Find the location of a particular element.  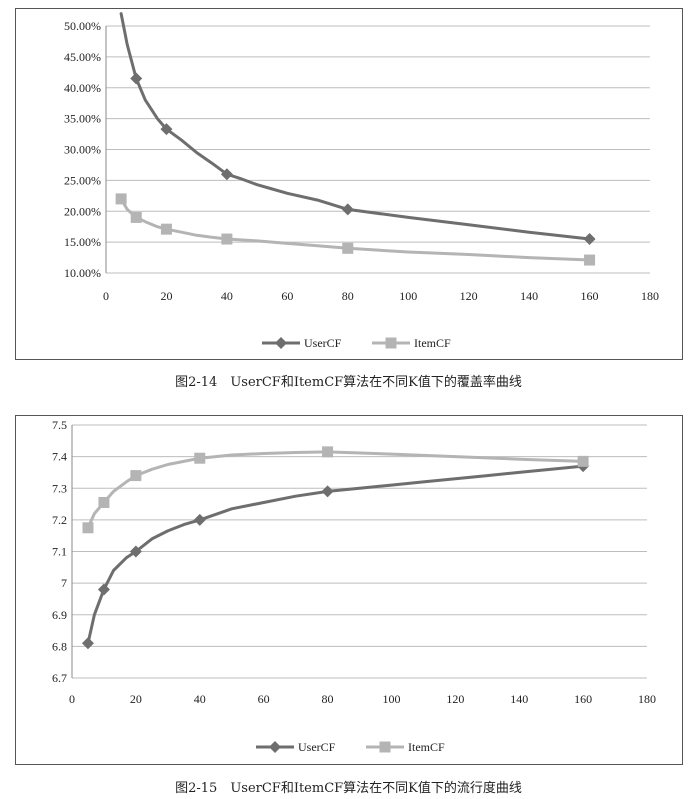

y-tick-label: 7.4 is located at coordinates (59, 457).